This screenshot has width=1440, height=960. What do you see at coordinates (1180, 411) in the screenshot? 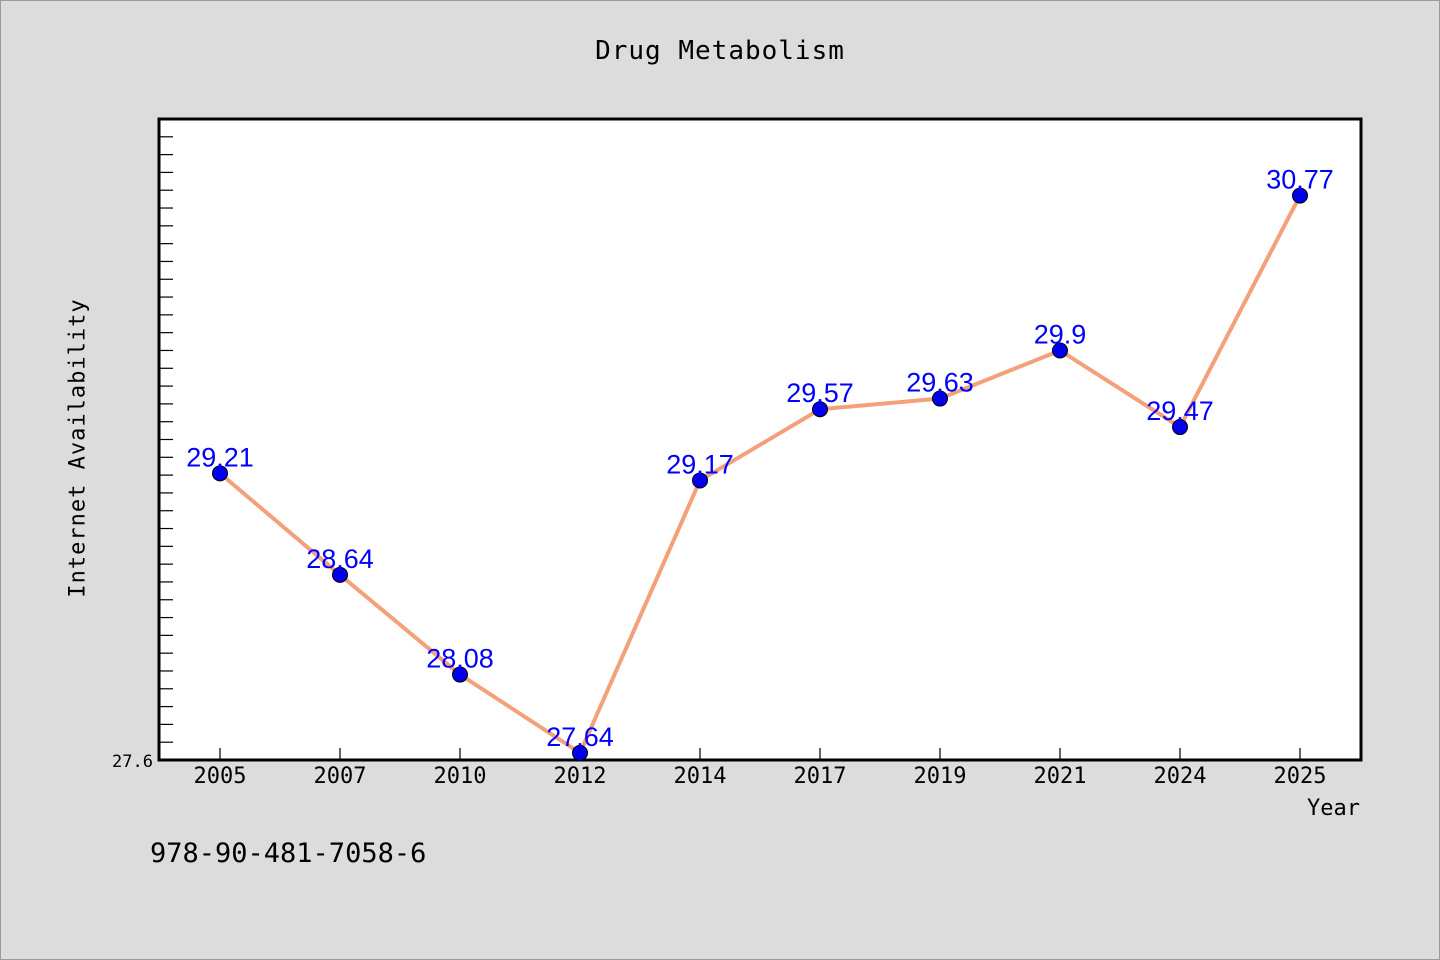
I see `data-label: 29.47` at bounding box center [1180, 411].